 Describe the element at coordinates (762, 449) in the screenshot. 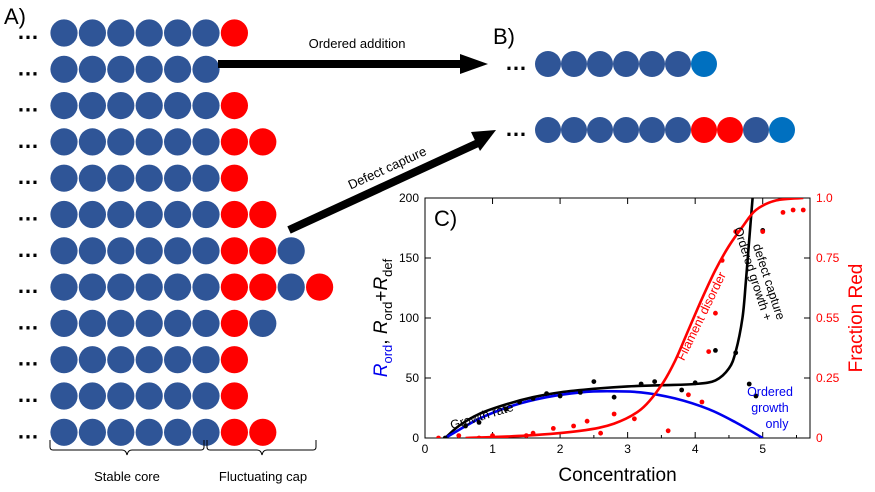

I see `x-tick-label: 5` at that location.